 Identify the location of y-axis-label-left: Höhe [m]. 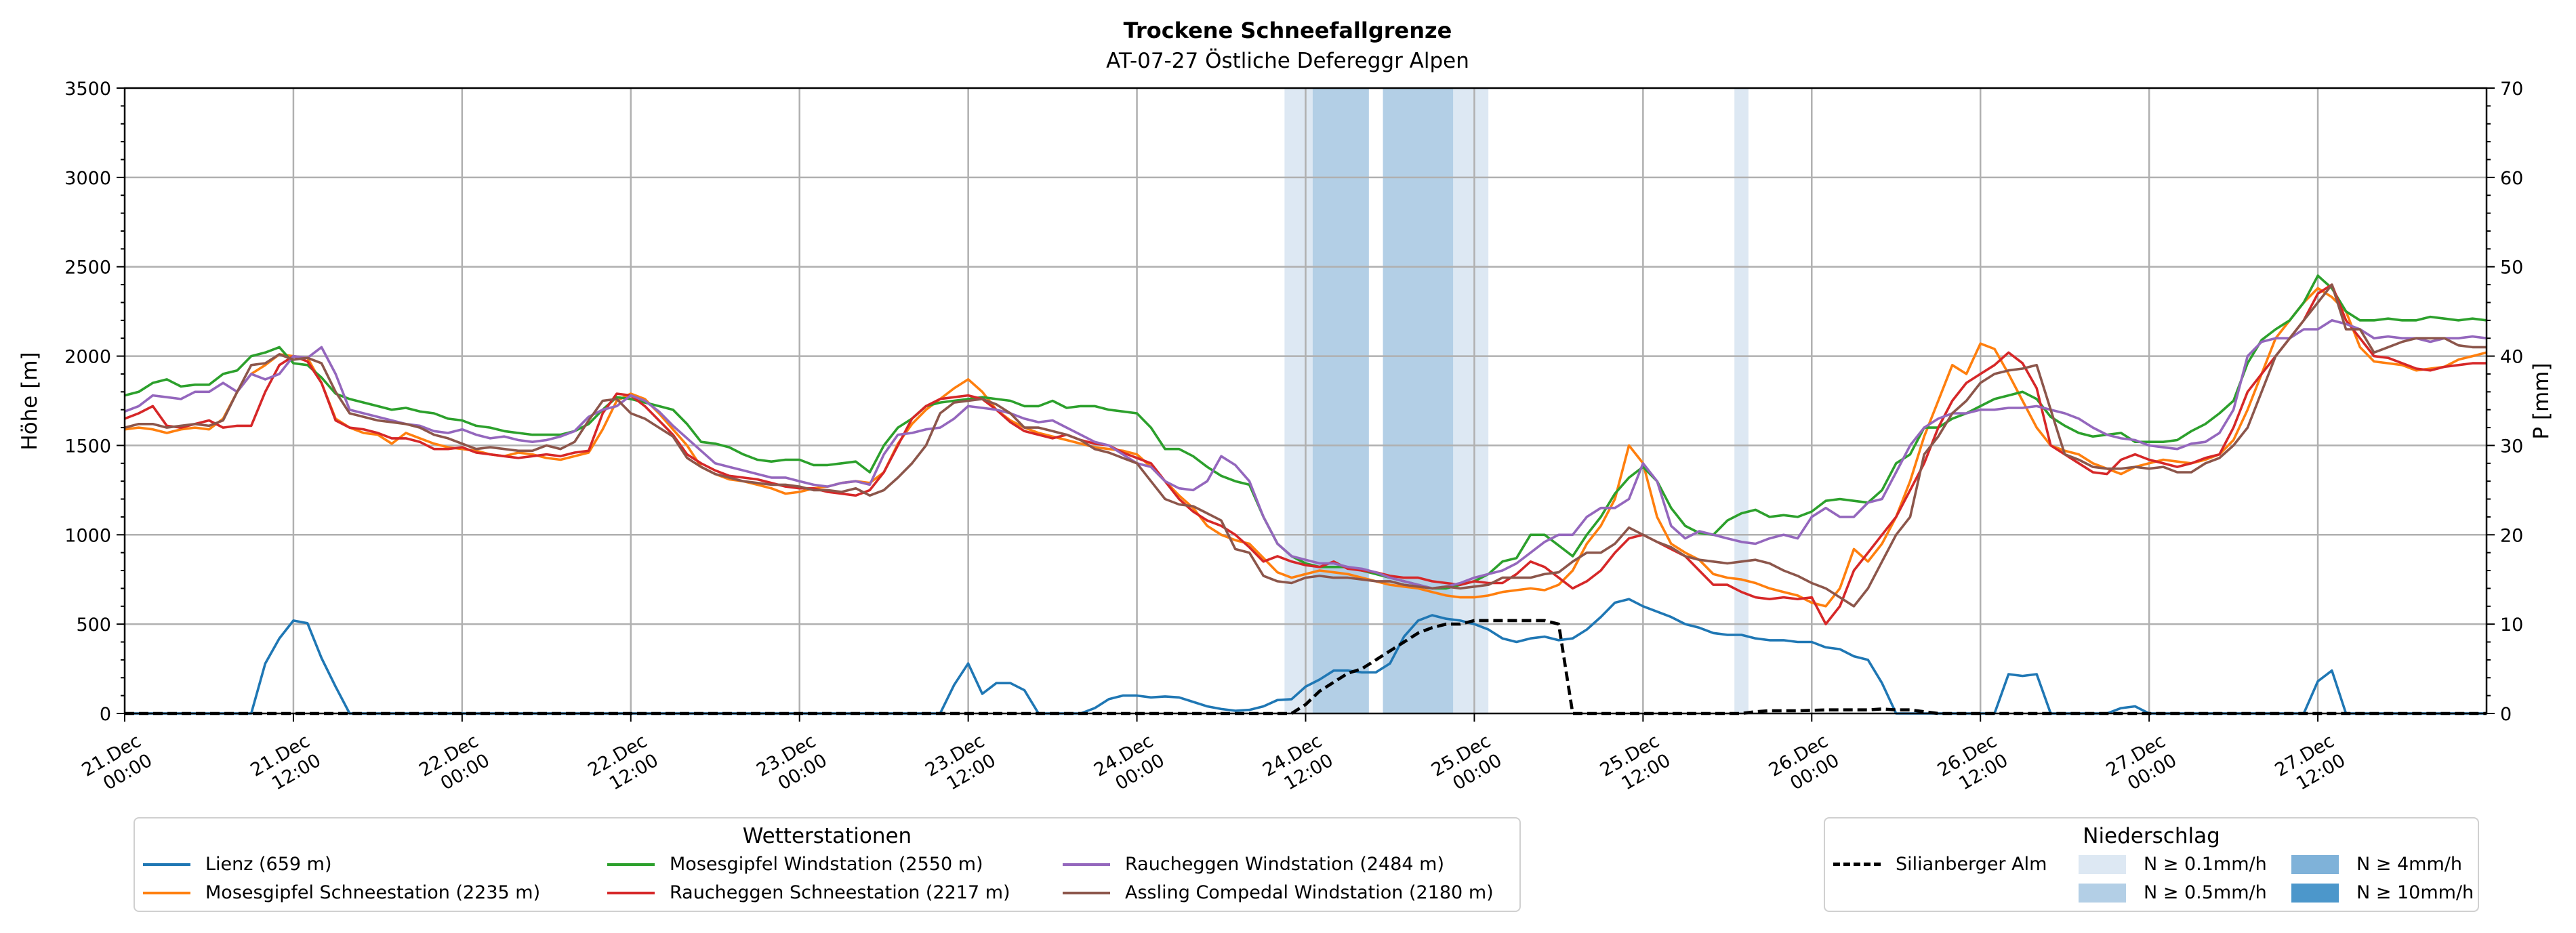
(30, 401).